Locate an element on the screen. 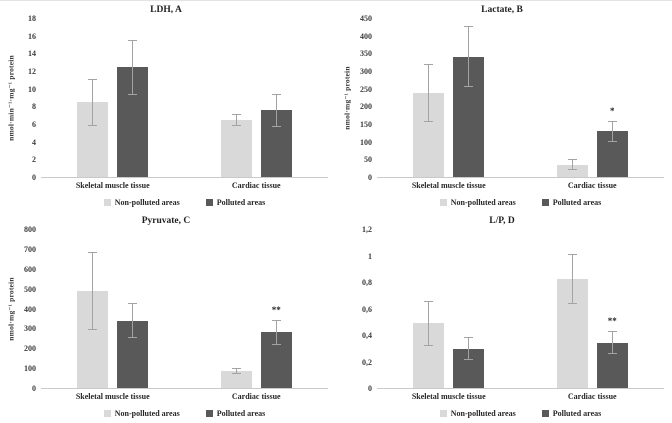  legend: Non-polluted areas Polluted areas is located at coordinates (520, 202).